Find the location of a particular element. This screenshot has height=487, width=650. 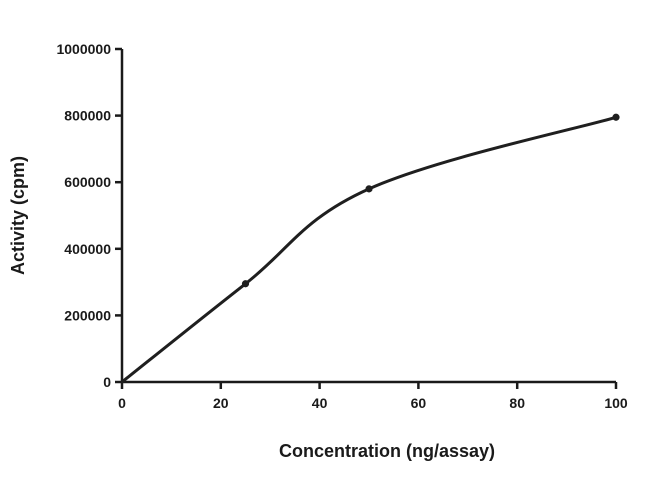

y-tick-label: 0 is located at coordinates (107, 382).